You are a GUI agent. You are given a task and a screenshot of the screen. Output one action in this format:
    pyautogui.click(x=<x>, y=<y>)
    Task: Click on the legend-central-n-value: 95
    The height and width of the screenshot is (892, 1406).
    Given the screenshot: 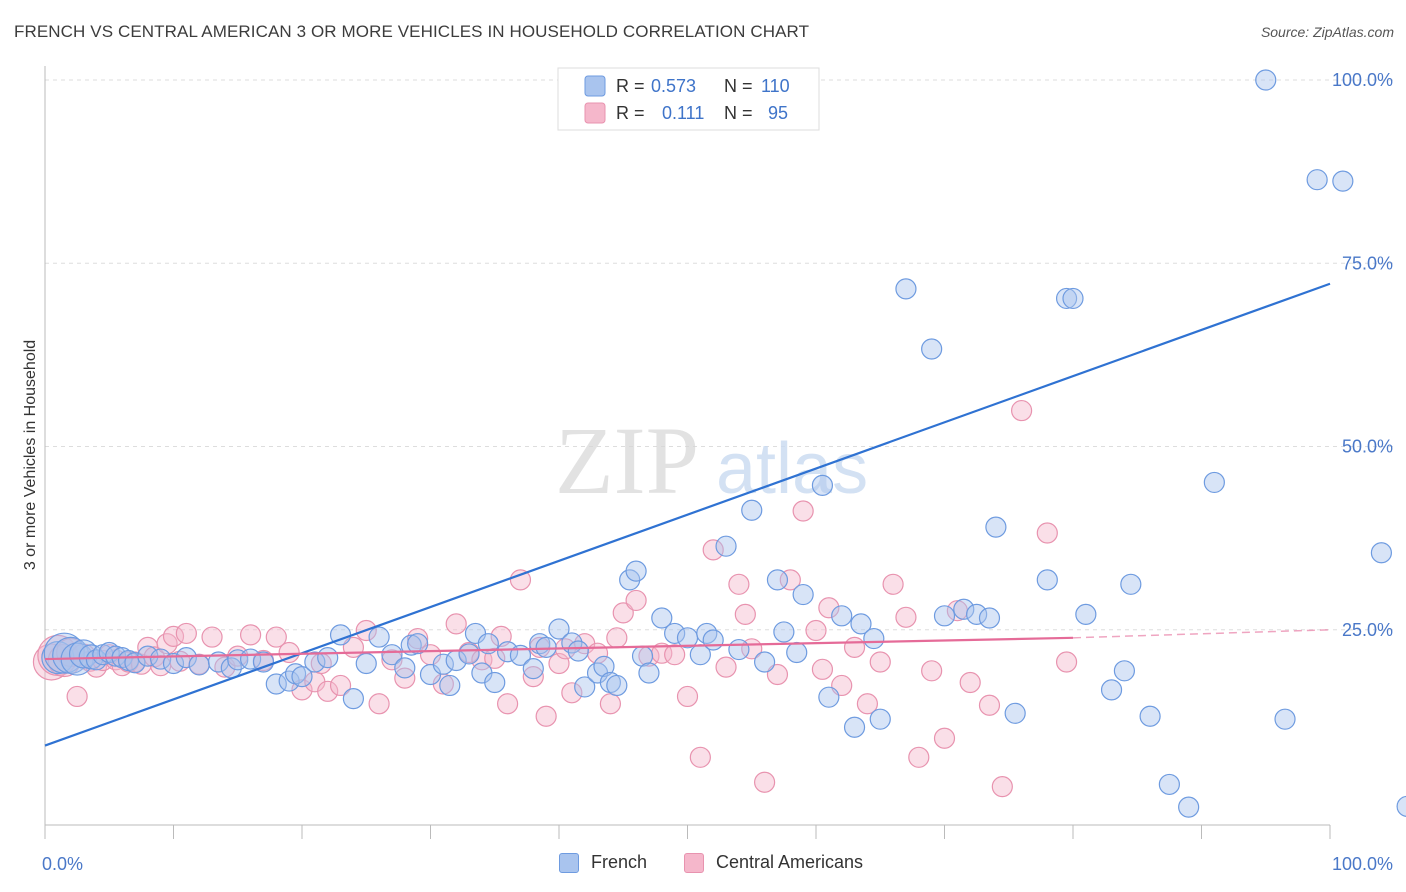 What is the action you would take?
    pyautogui.click(x=778, y=113)
    